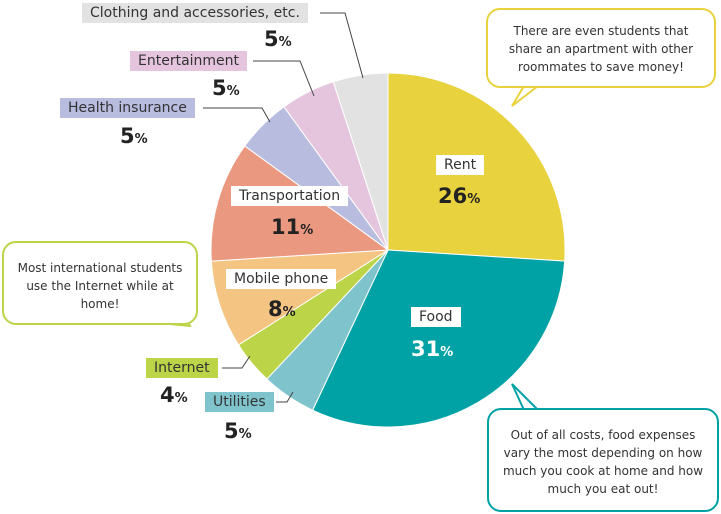 The image size is (721, 514). Describe the element at coordinates (360, 161) in the screenshot. I see `slice-clothing-and-accessories-etc` at that location.